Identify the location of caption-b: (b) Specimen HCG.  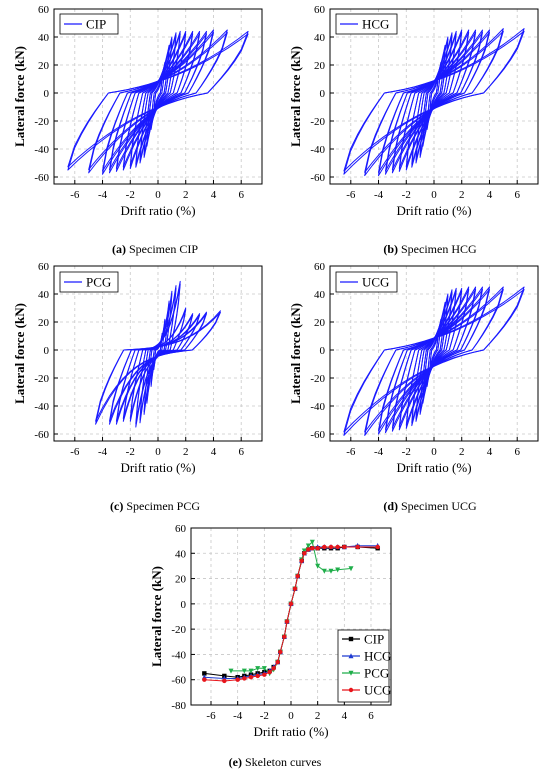
(430, 249).